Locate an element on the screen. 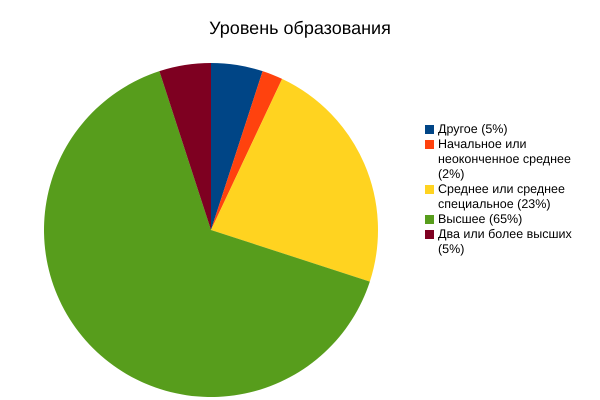 The width and height of the screenshot is (600, 400). legend-label: Высшее (65%) is located at coordinates (480, 219).